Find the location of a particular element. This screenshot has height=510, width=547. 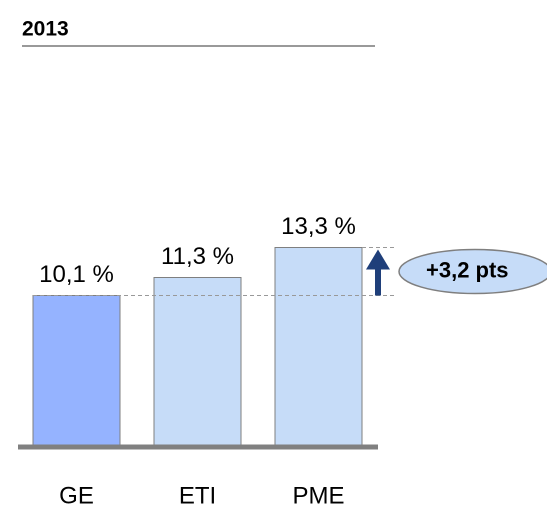

arrow-head is located at coordinates (378, 259).